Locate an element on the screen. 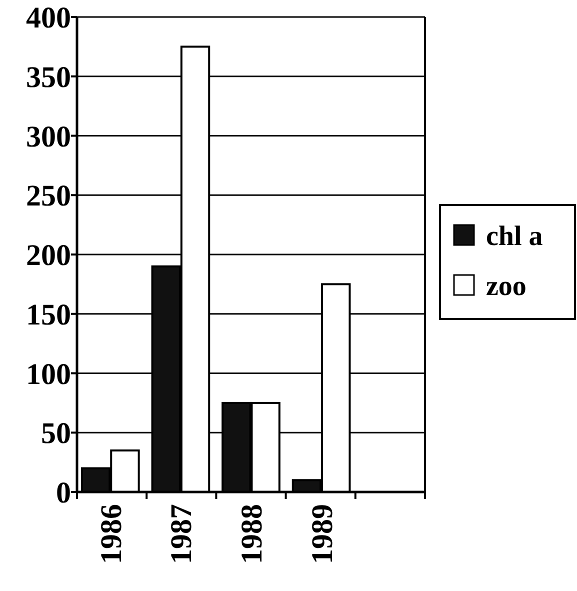 This screenshot has height=591, width=577. y-tick-label: 350 is located at coordinates (48, 77).